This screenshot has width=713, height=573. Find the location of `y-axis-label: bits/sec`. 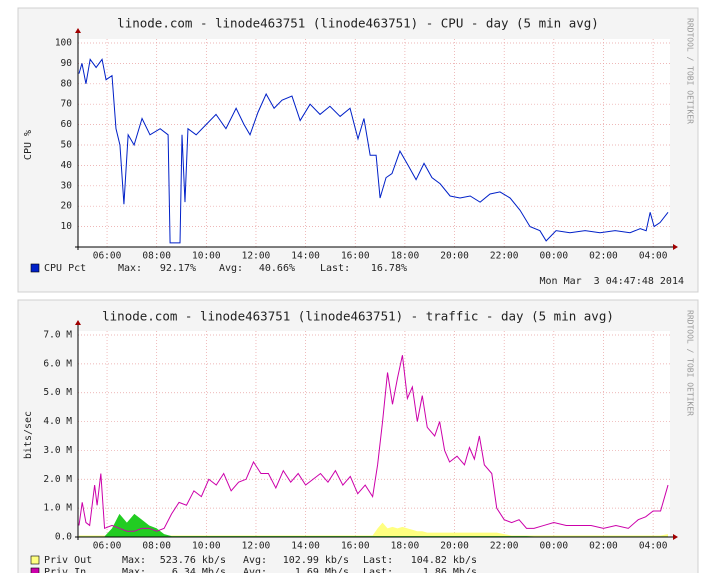

y-axis-label: bits/sec is located at coordinates (28, 435).